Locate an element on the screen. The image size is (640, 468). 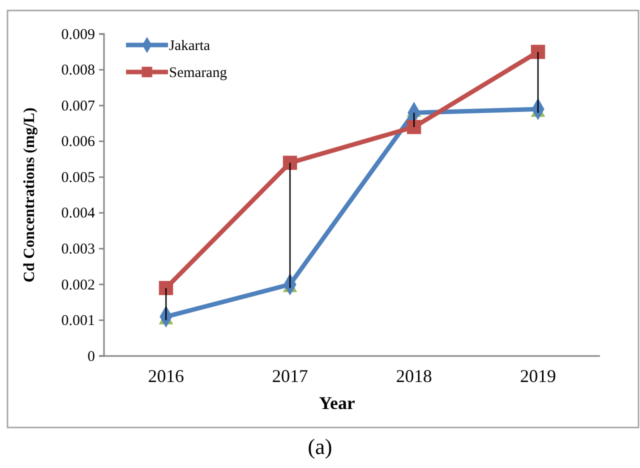
legend-label: Jakarta is located at coordinates (190, 46).